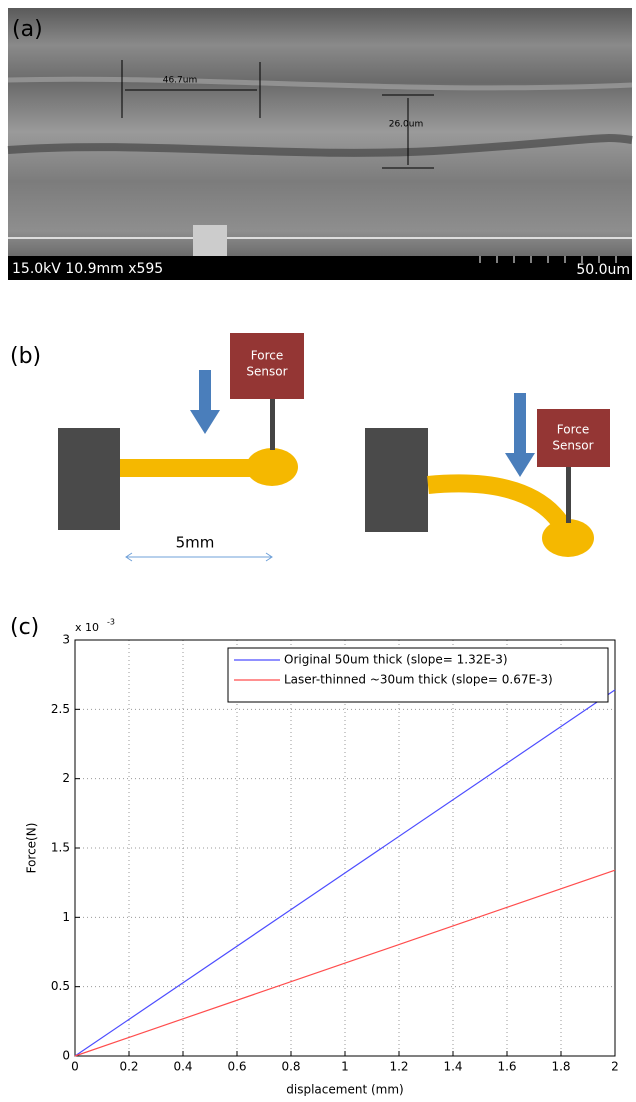 This screenshot has width=636, height=1102. Describe the element at coordinates (60, 709) in the screenshot. I see `y-tick-label: 2.5` at that location.